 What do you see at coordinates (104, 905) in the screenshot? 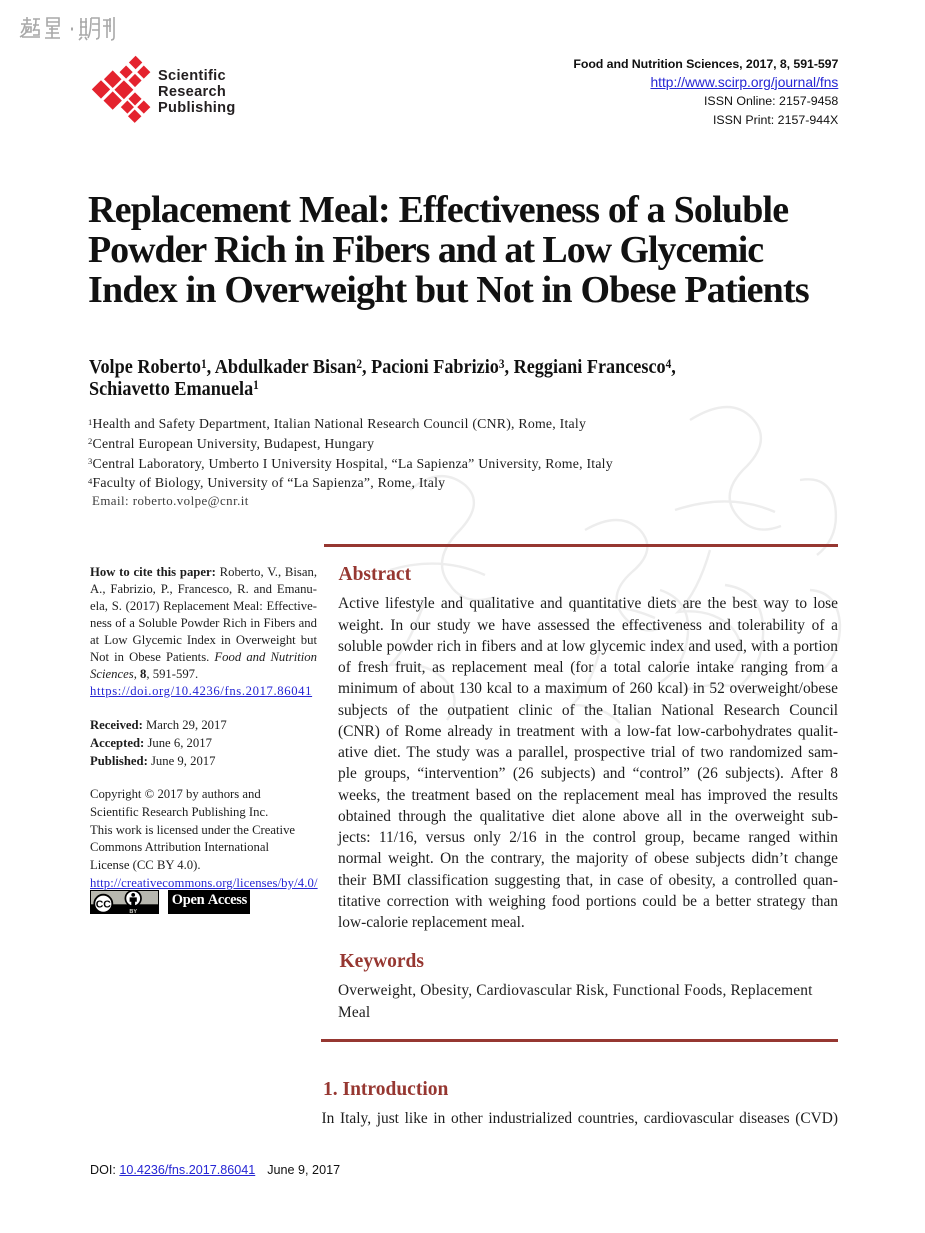
I see `svg-text: CC` at bounding box center [104, 905].